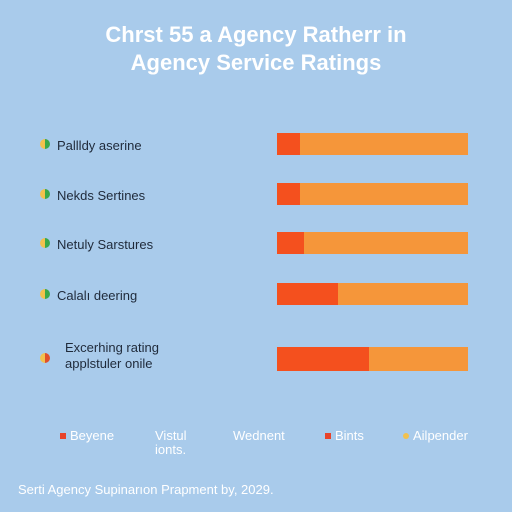 This screenshot has width=512, height=512. What do you see at coordinates (99, 145) in the screenshot?
I see `category-label: Pallldy aserine` at bounding box center [99, 145].